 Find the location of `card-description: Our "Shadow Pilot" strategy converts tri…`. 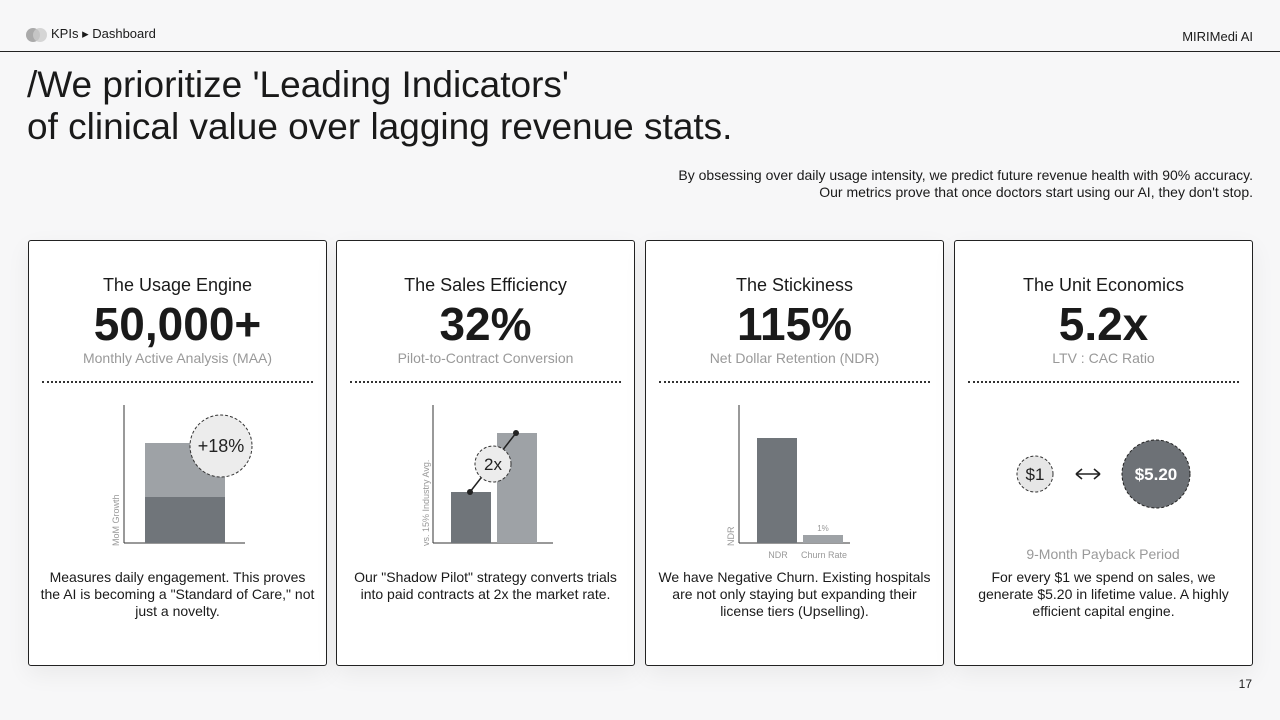

card-description: Our "Shadow Pilot" strategy converts tri… is located at coordinates (485, 585).